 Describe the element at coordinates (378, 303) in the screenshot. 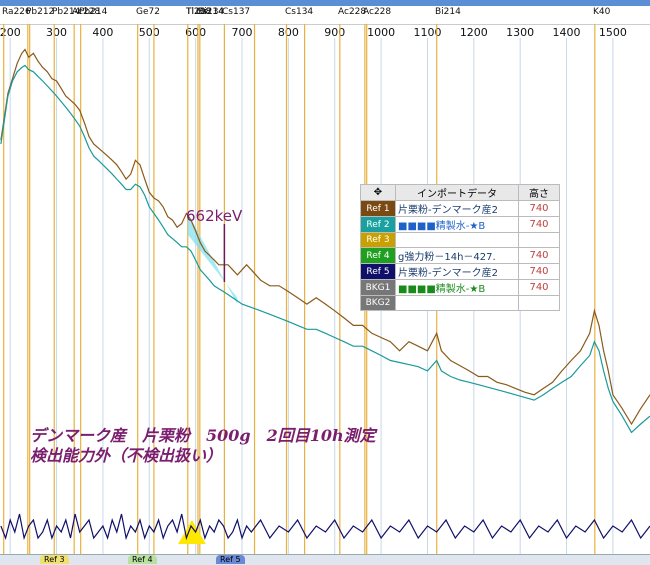

I see `reference-button: BKG2` at that location.